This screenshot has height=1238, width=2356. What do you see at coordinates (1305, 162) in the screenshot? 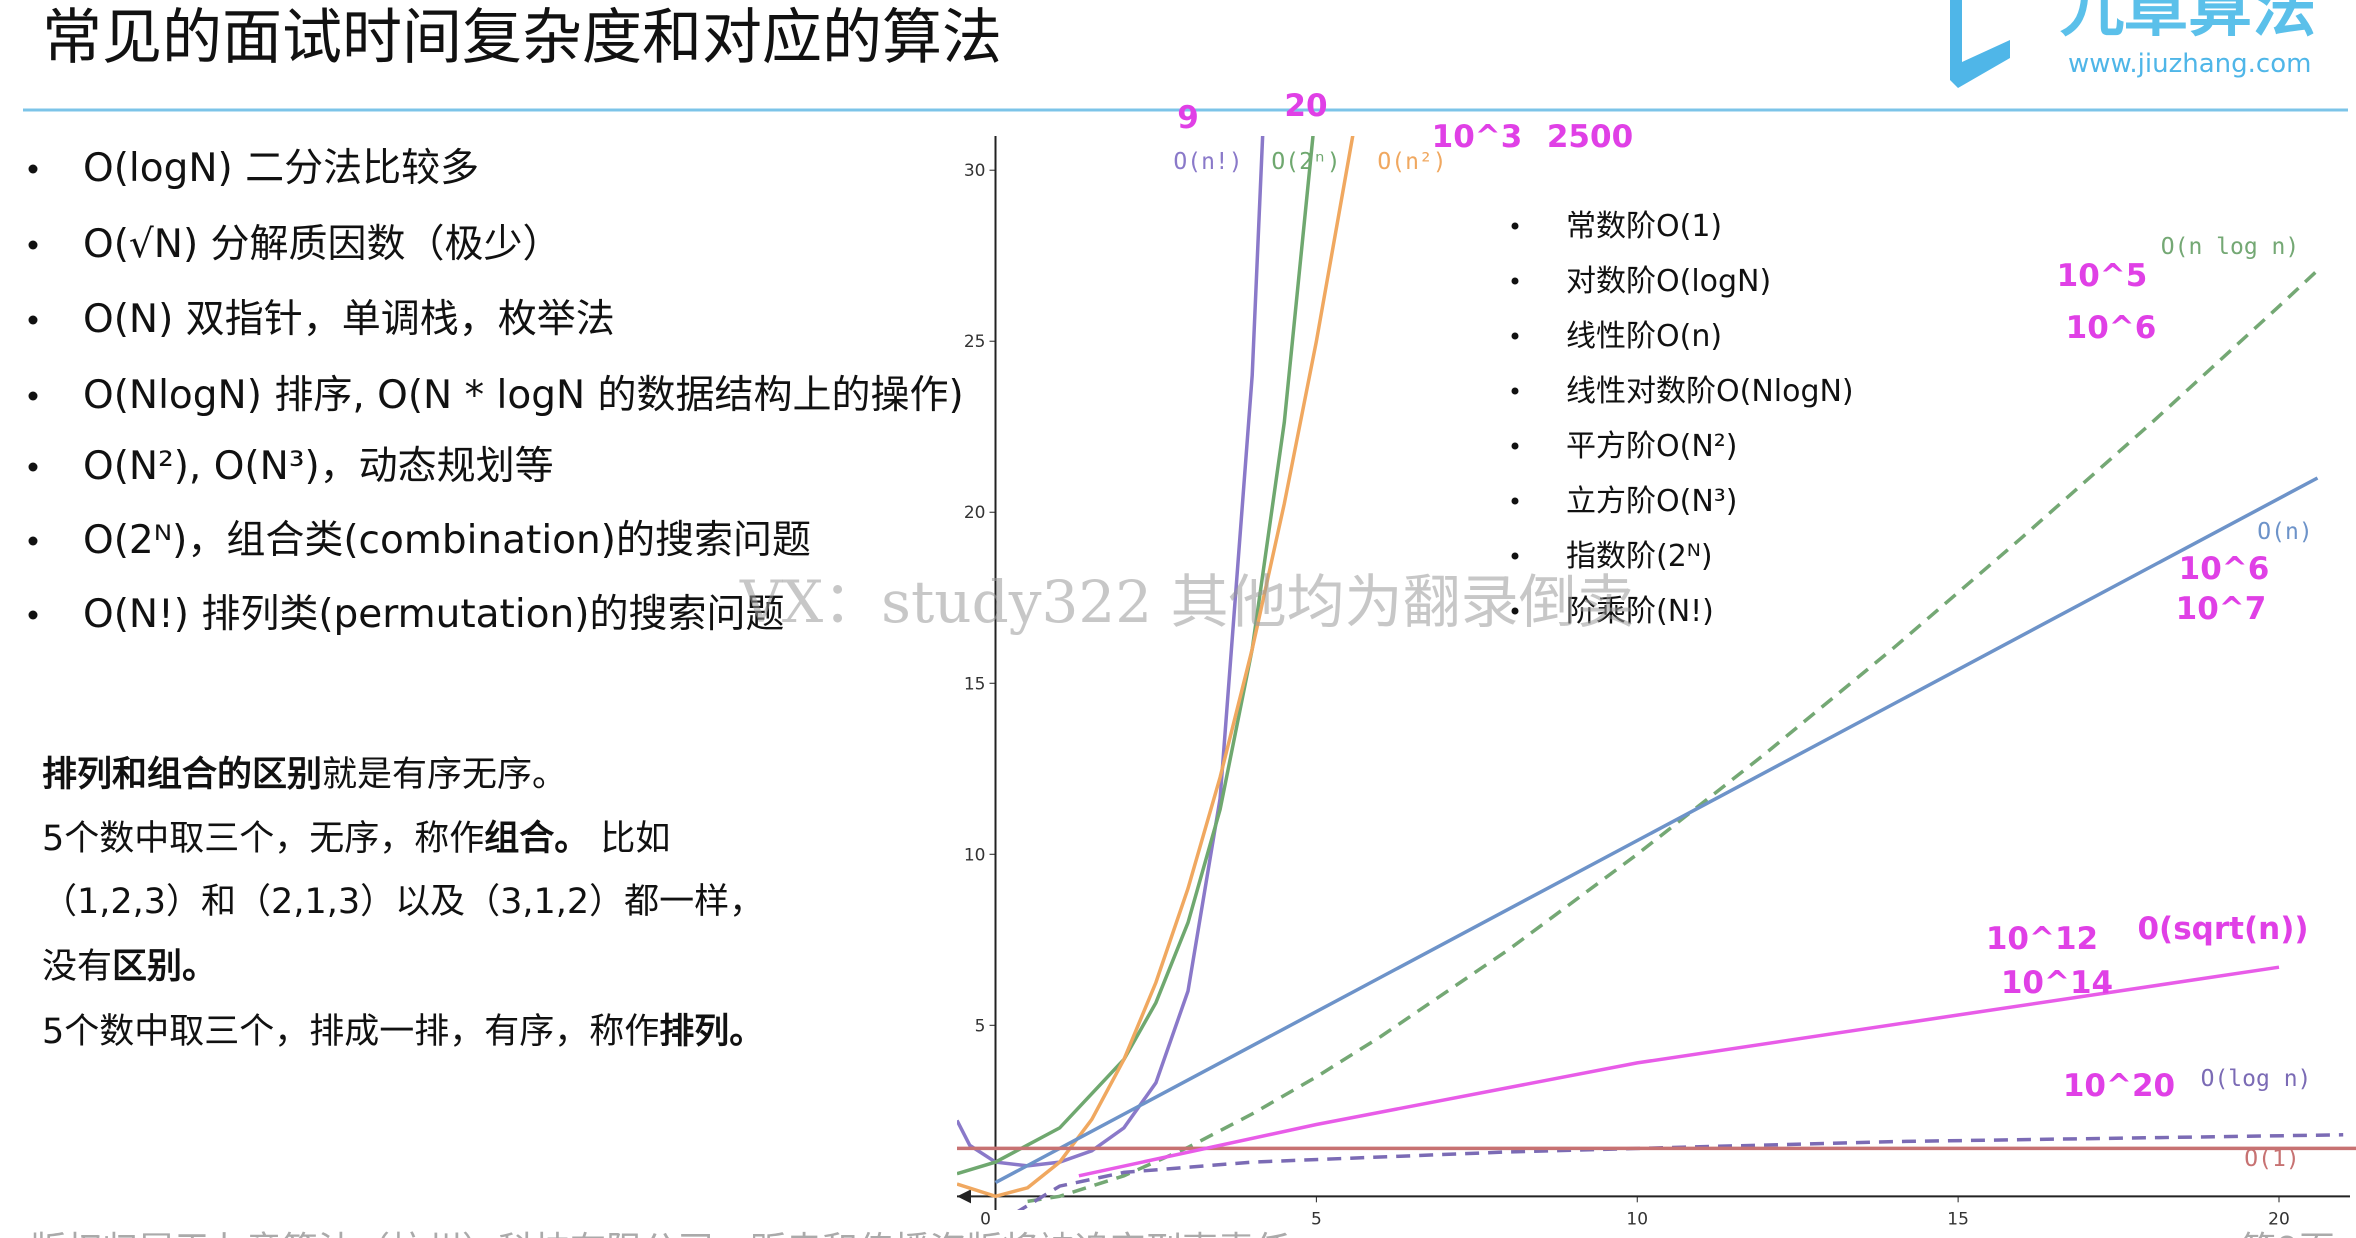
I see `curve-label: O(2ⁿ)` at bounding box center [1305, 162].